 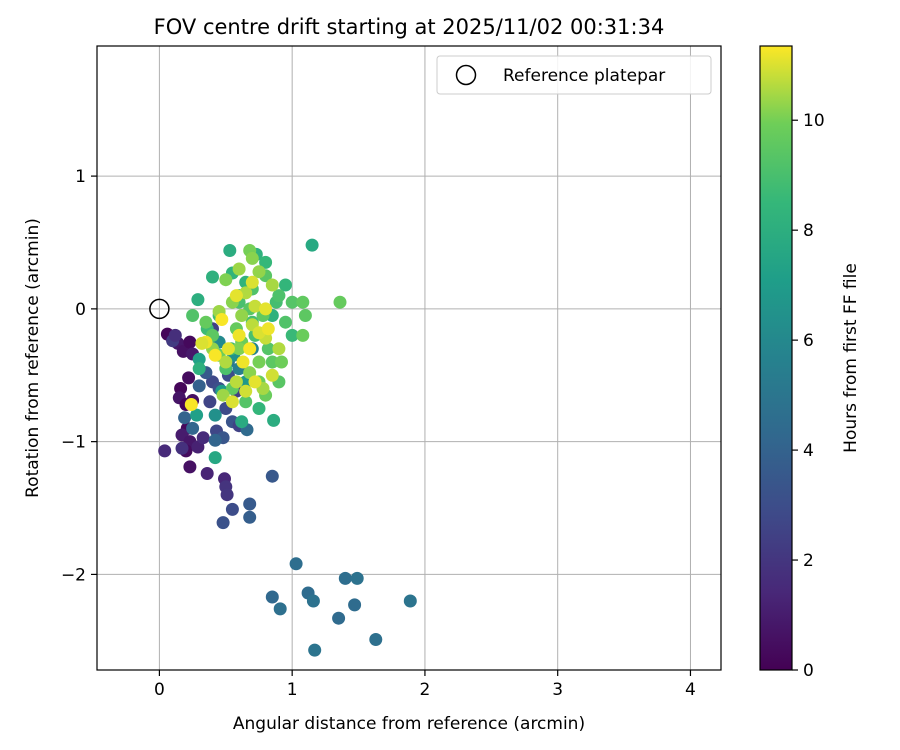 I want to click on colorbar-tick-label: 0, so click(x=808, y=671).